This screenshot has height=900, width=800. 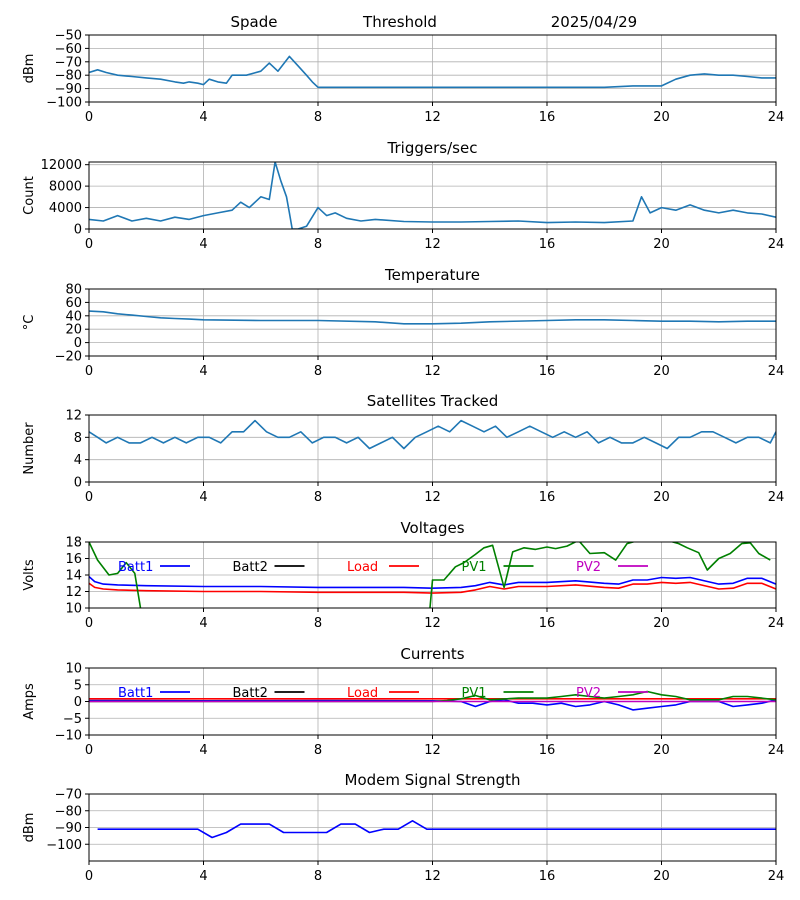 I want to click on header: Spade Threshold 2025/04/29, so click(x=434, y=22).